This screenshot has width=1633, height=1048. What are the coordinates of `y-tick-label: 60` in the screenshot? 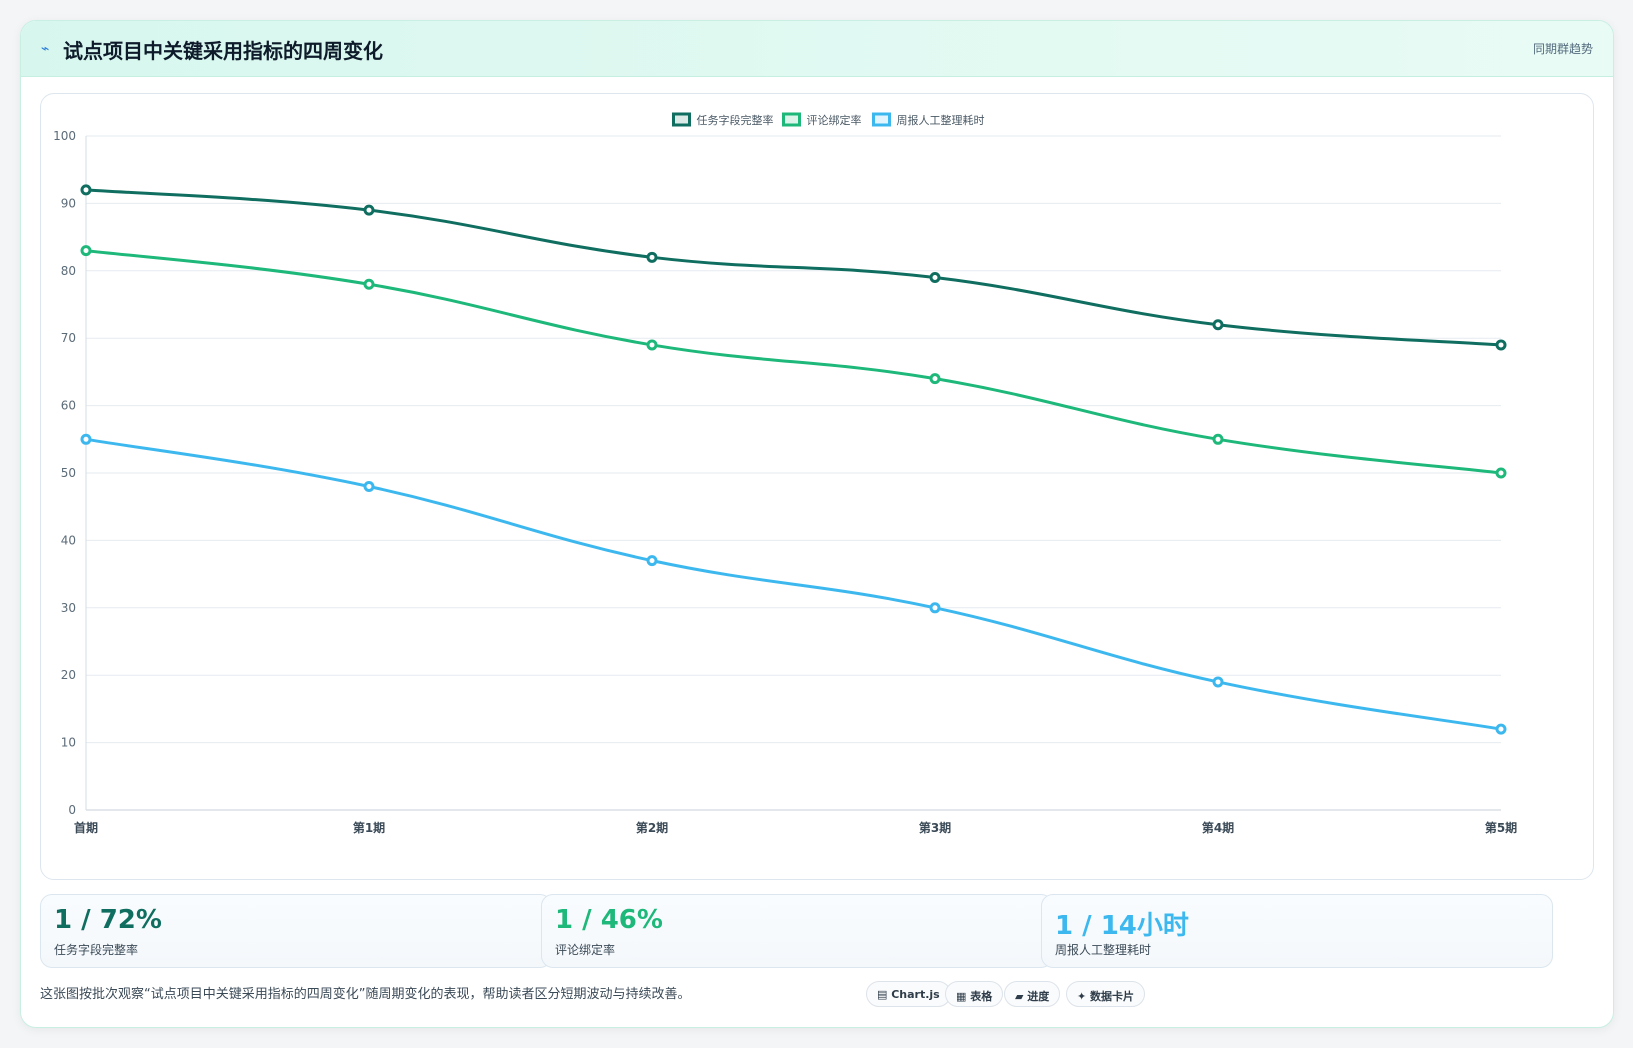 It's located at (68, 406).